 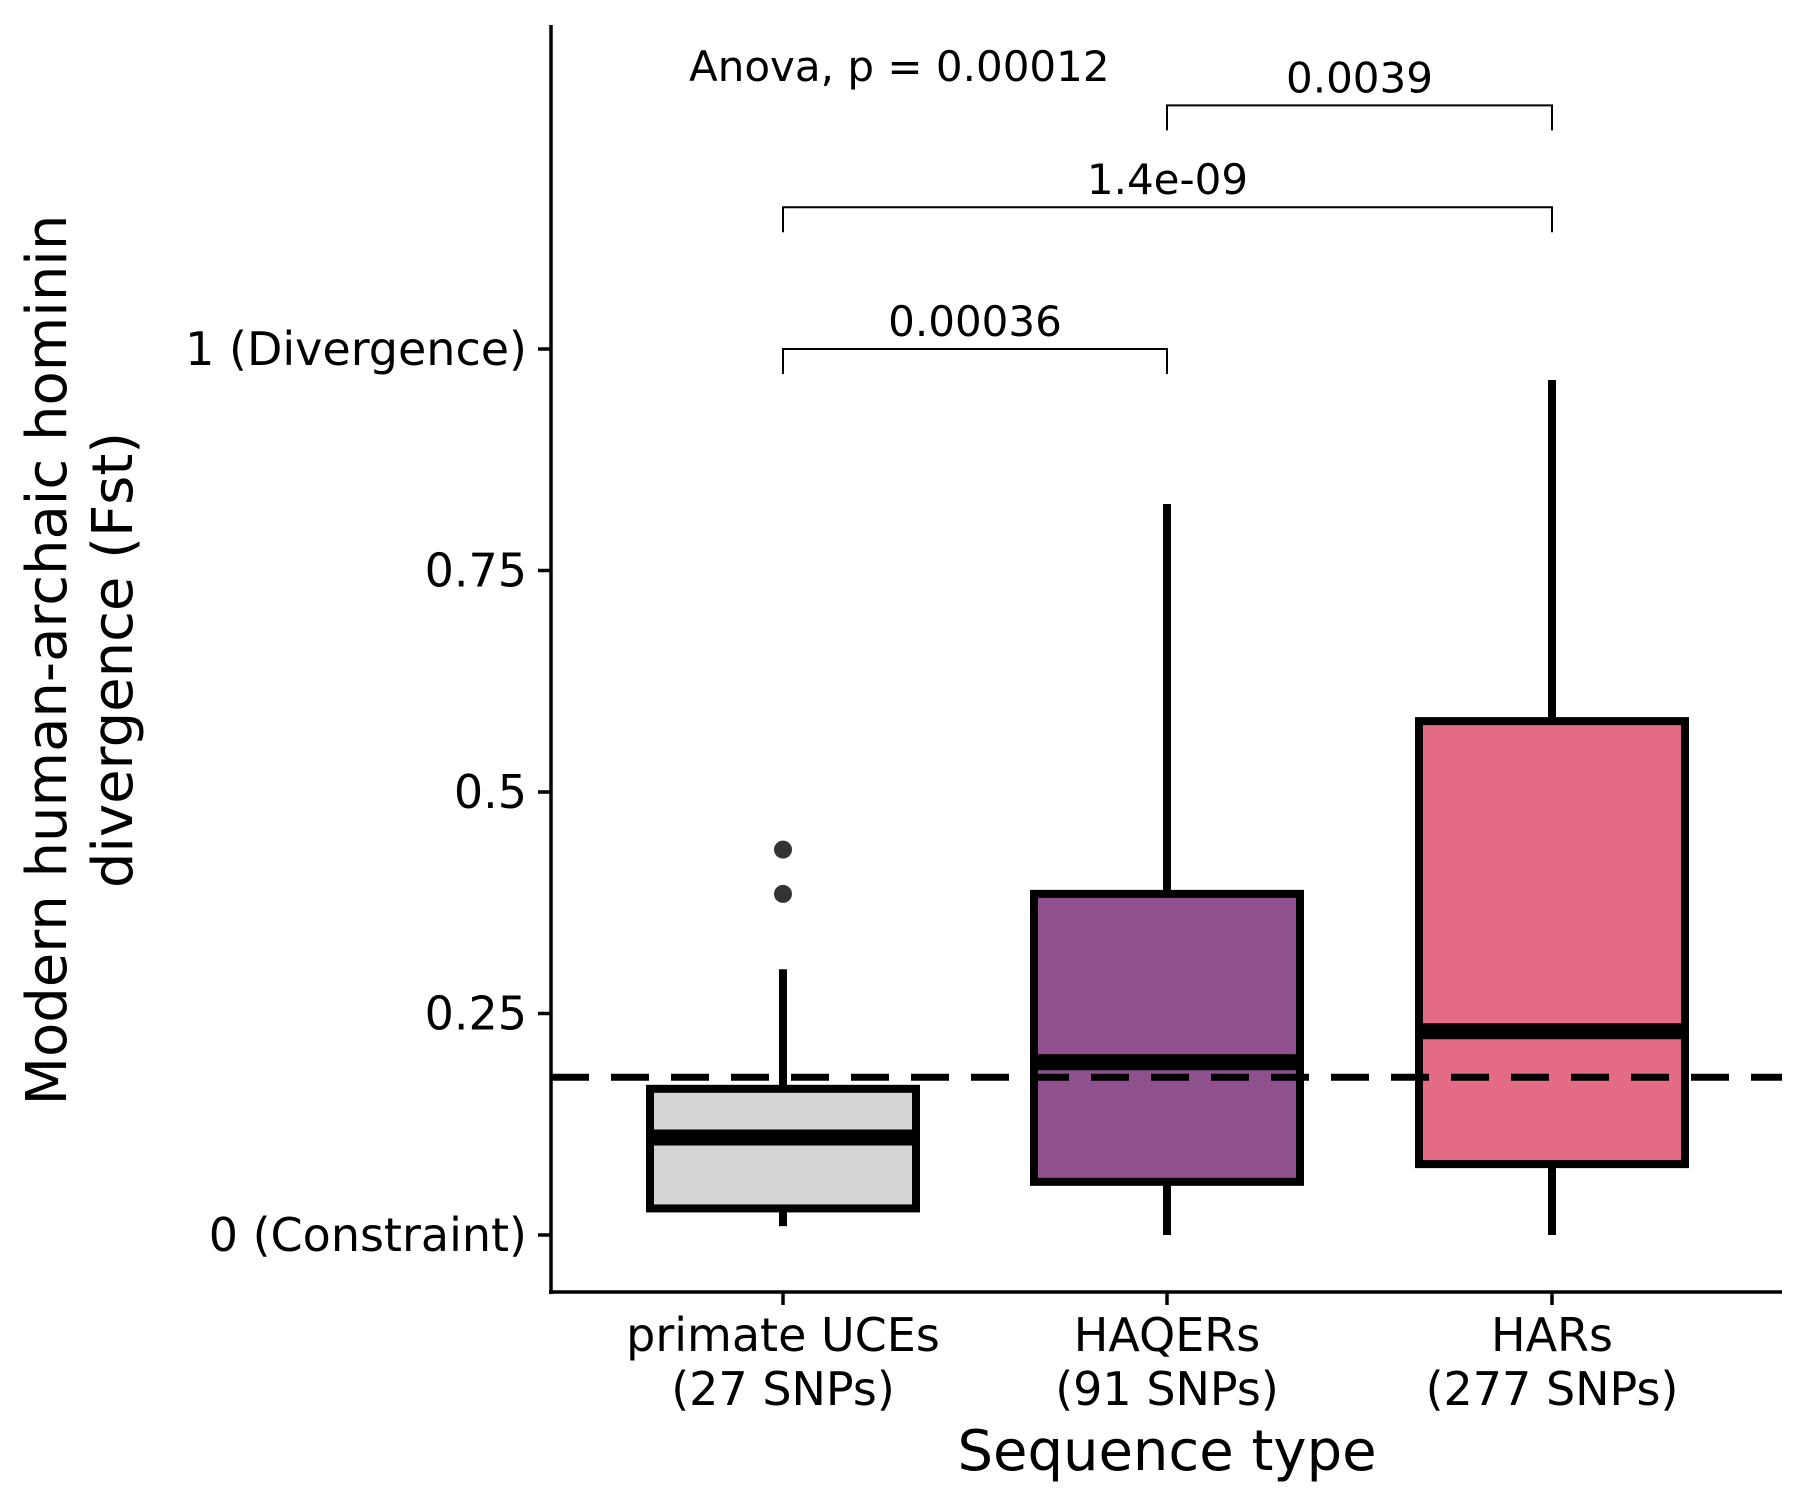 I want to click on x-tick-label-name: primate UCEs, so click(x=783, y=1335).